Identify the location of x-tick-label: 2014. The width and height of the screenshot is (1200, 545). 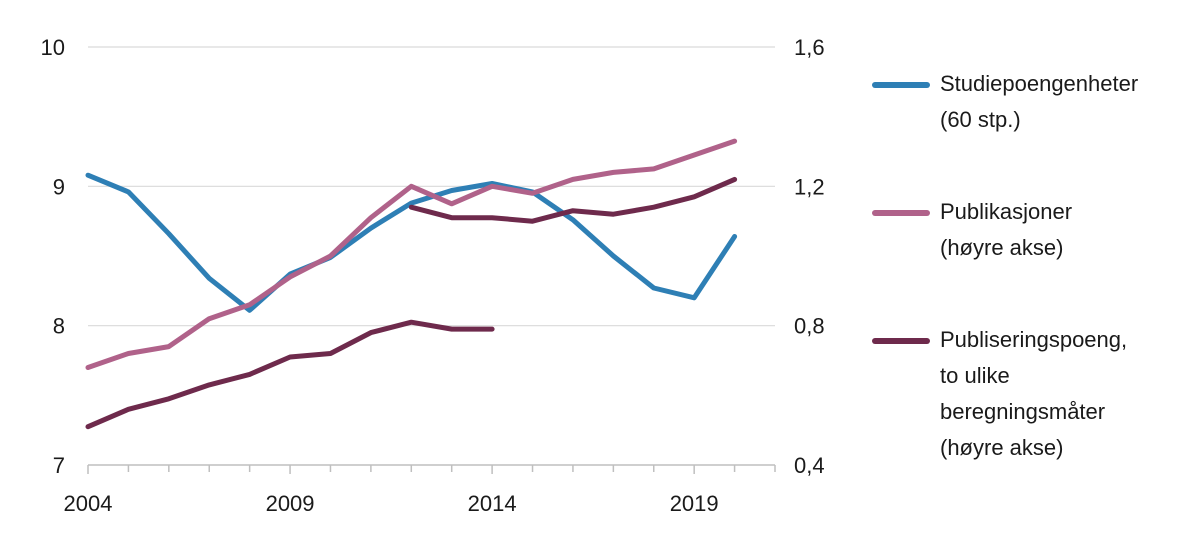
(492, 503).